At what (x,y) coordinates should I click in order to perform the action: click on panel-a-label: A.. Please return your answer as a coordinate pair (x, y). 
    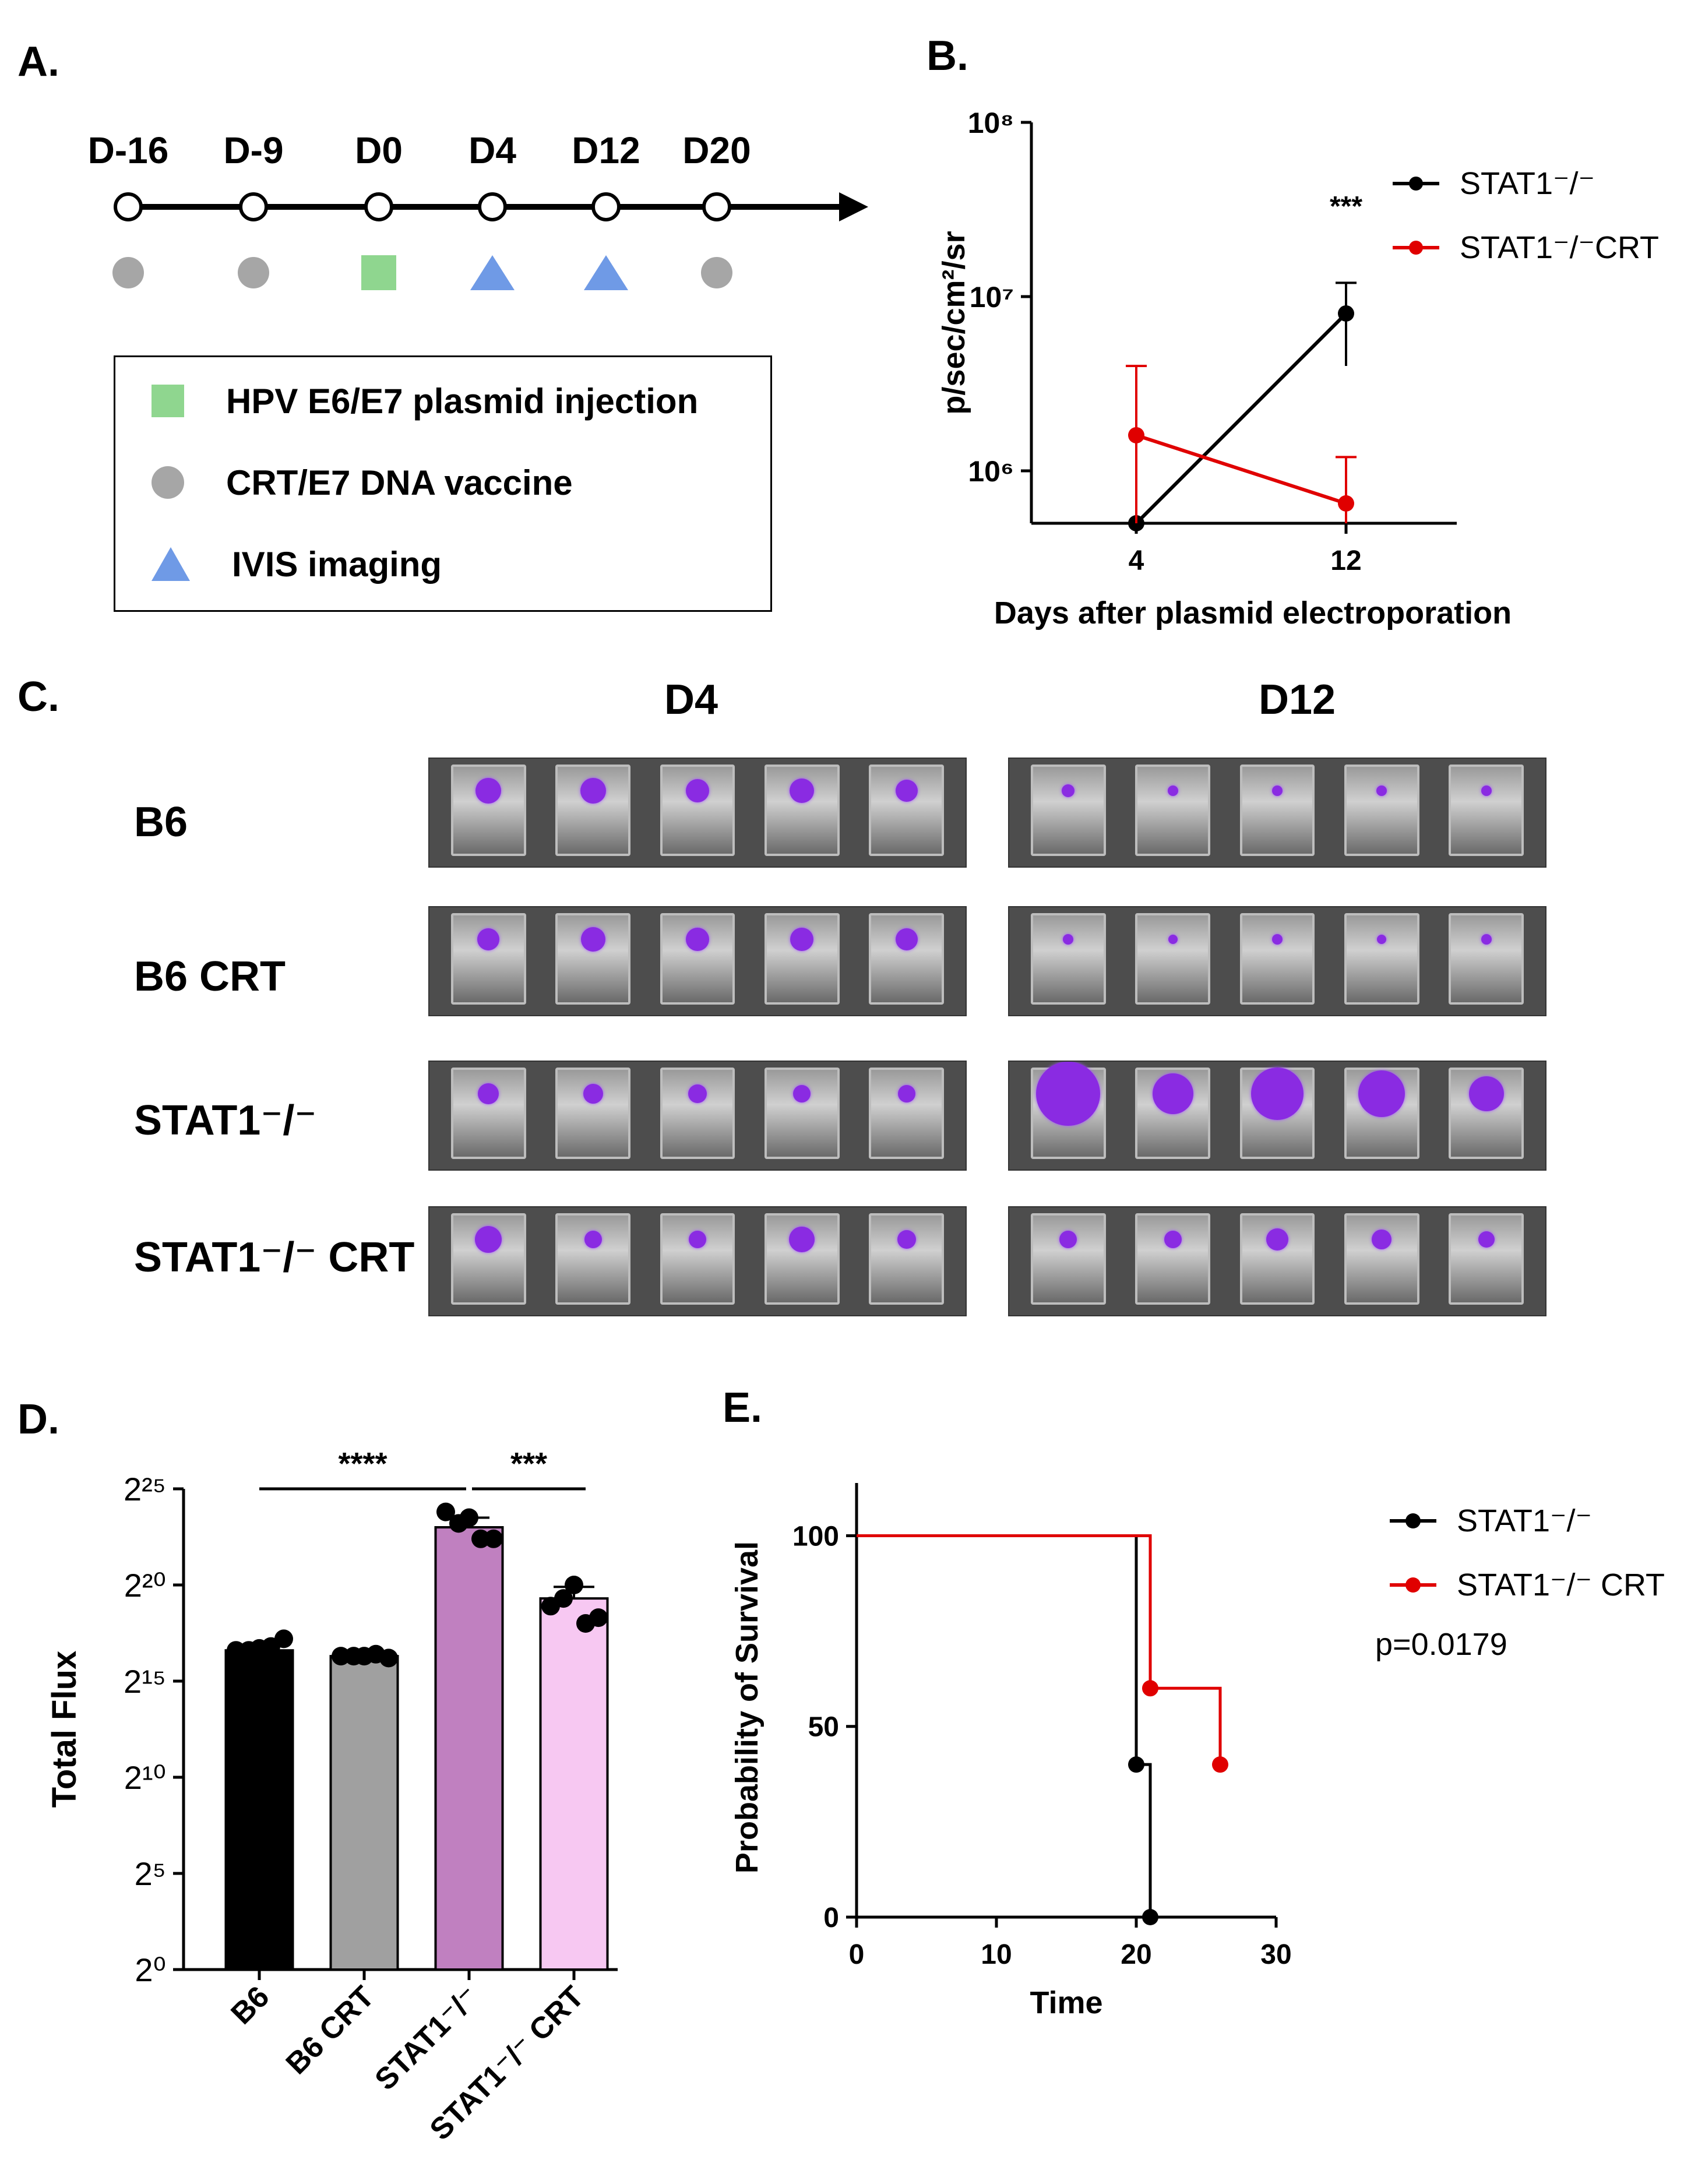
    Looking at the image, I should click on (38, 61).